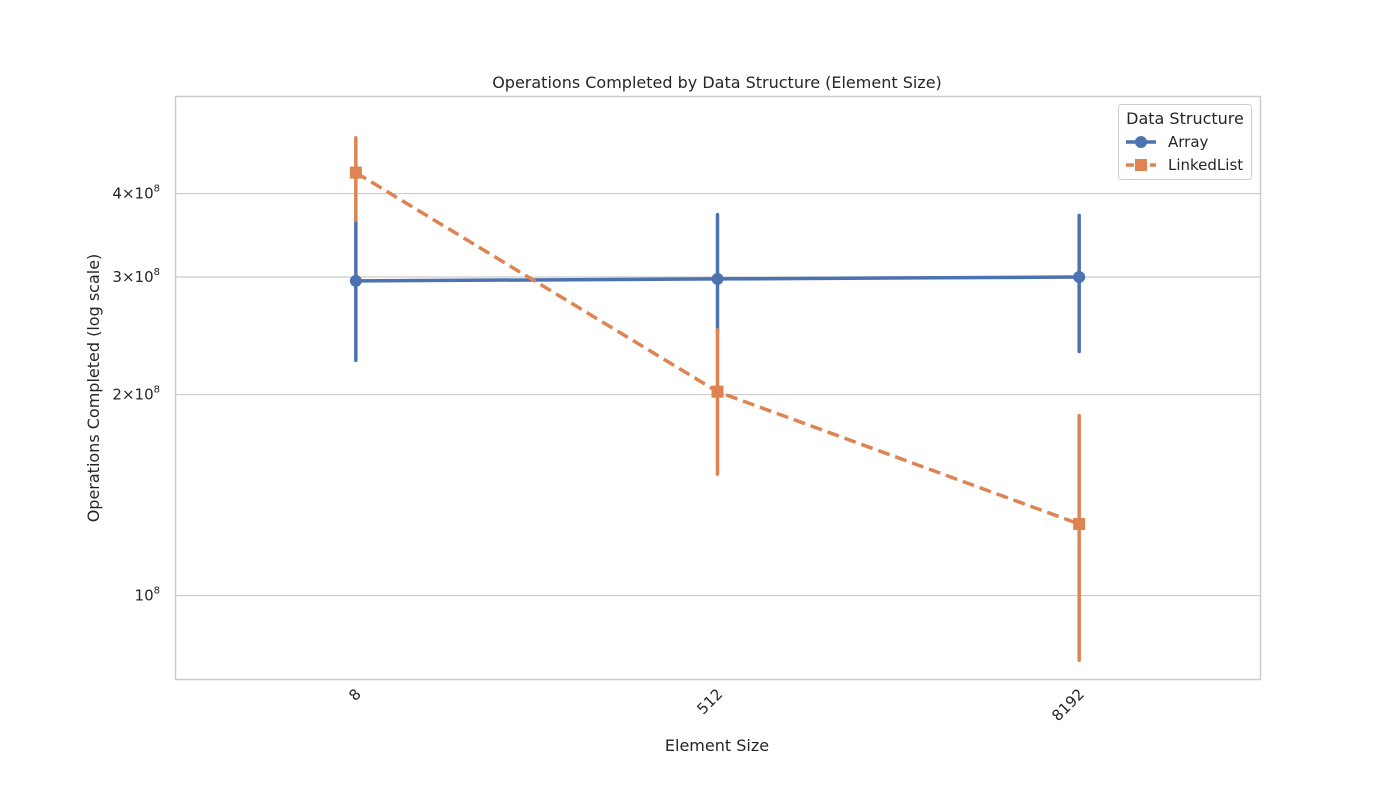 This screenshot has width=1400, height=800. Describe the element at coordinates (1205, 165) in the screenshot. I see `legend-label: LinkedList` at that location.